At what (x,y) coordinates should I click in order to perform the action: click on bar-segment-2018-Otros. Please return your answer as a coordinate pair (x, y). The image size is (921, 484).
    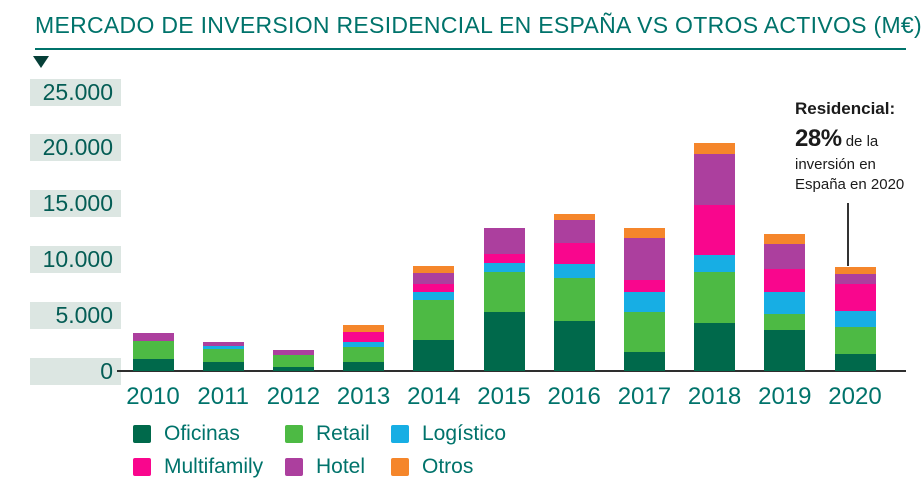
    Looking at the image, I should click on (715, 149).